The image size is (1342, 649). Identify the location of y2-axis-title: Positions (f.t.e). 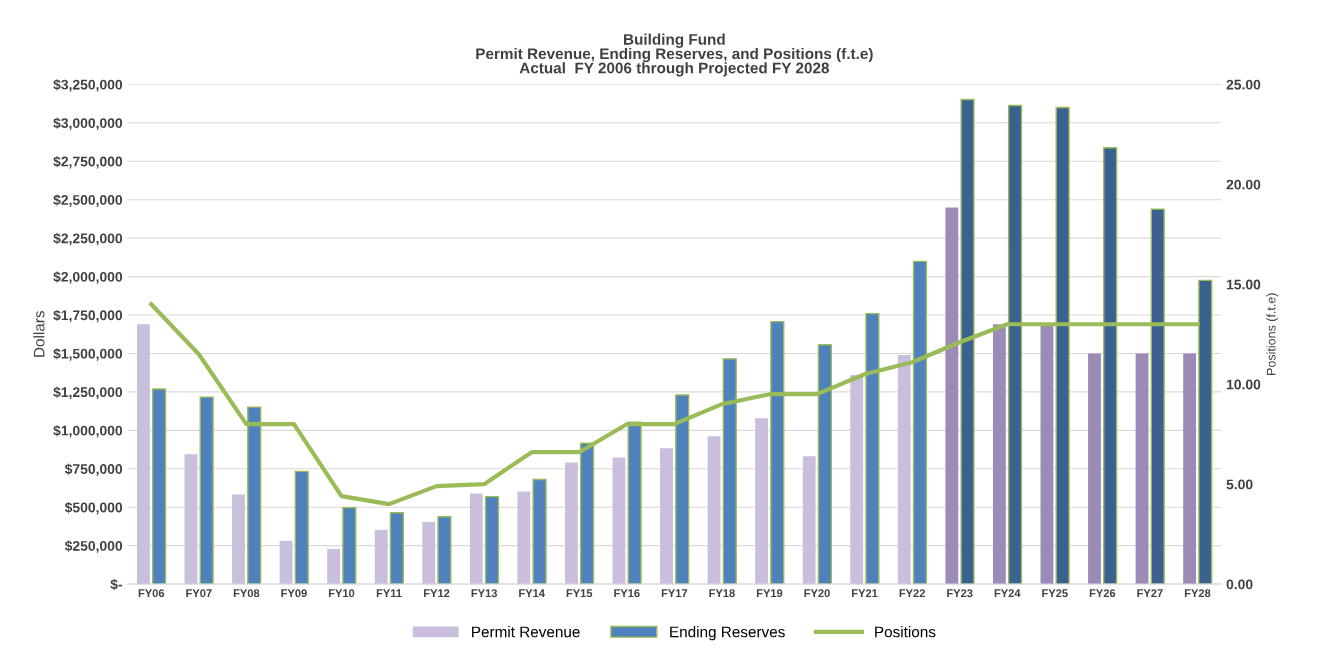
(1272, 334).